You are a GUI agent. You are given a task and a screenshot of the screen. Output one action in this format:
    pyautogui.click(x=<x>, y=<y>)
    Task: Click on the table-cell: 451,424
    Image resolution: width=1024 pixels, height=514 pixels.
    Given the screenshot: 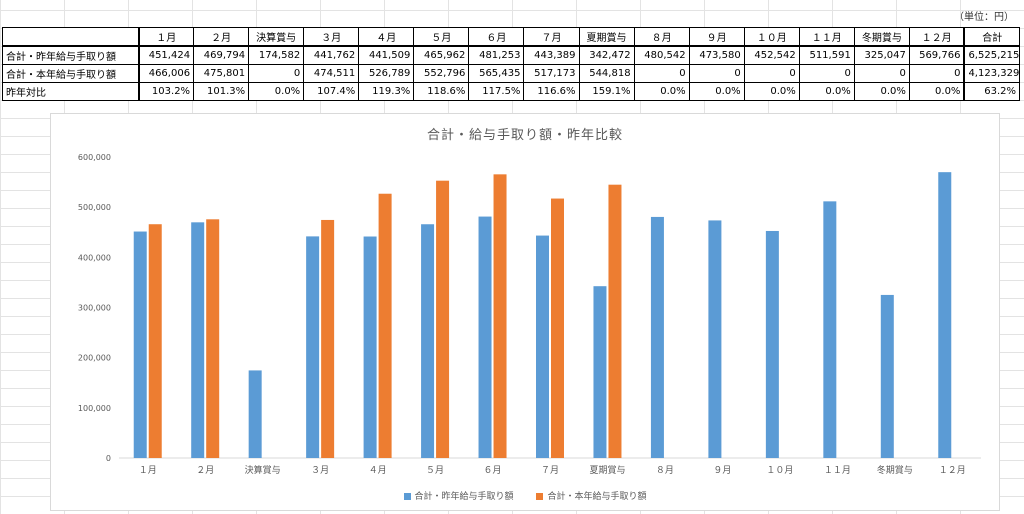 What is the action you would take?
    pyautogui.click(x=166, y=55)
    